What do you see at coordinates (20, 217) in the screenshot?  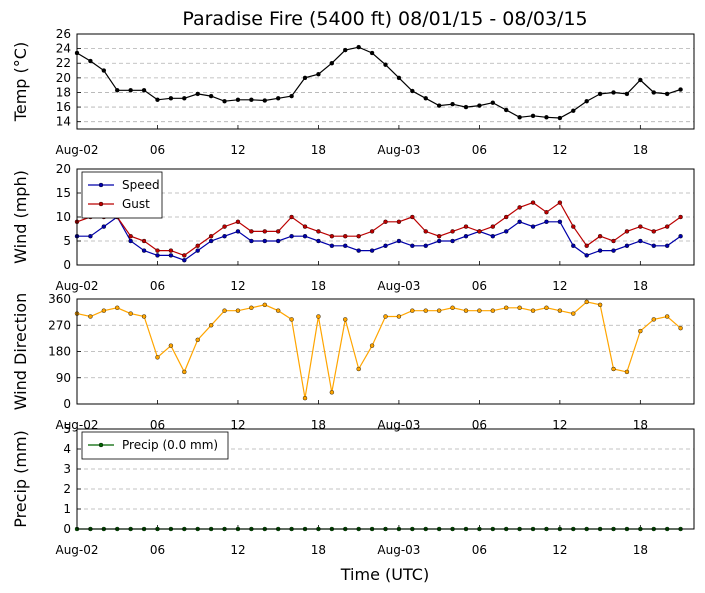 I see `y-axis-label: Wind (mph)` at bounding box center [20, 217].